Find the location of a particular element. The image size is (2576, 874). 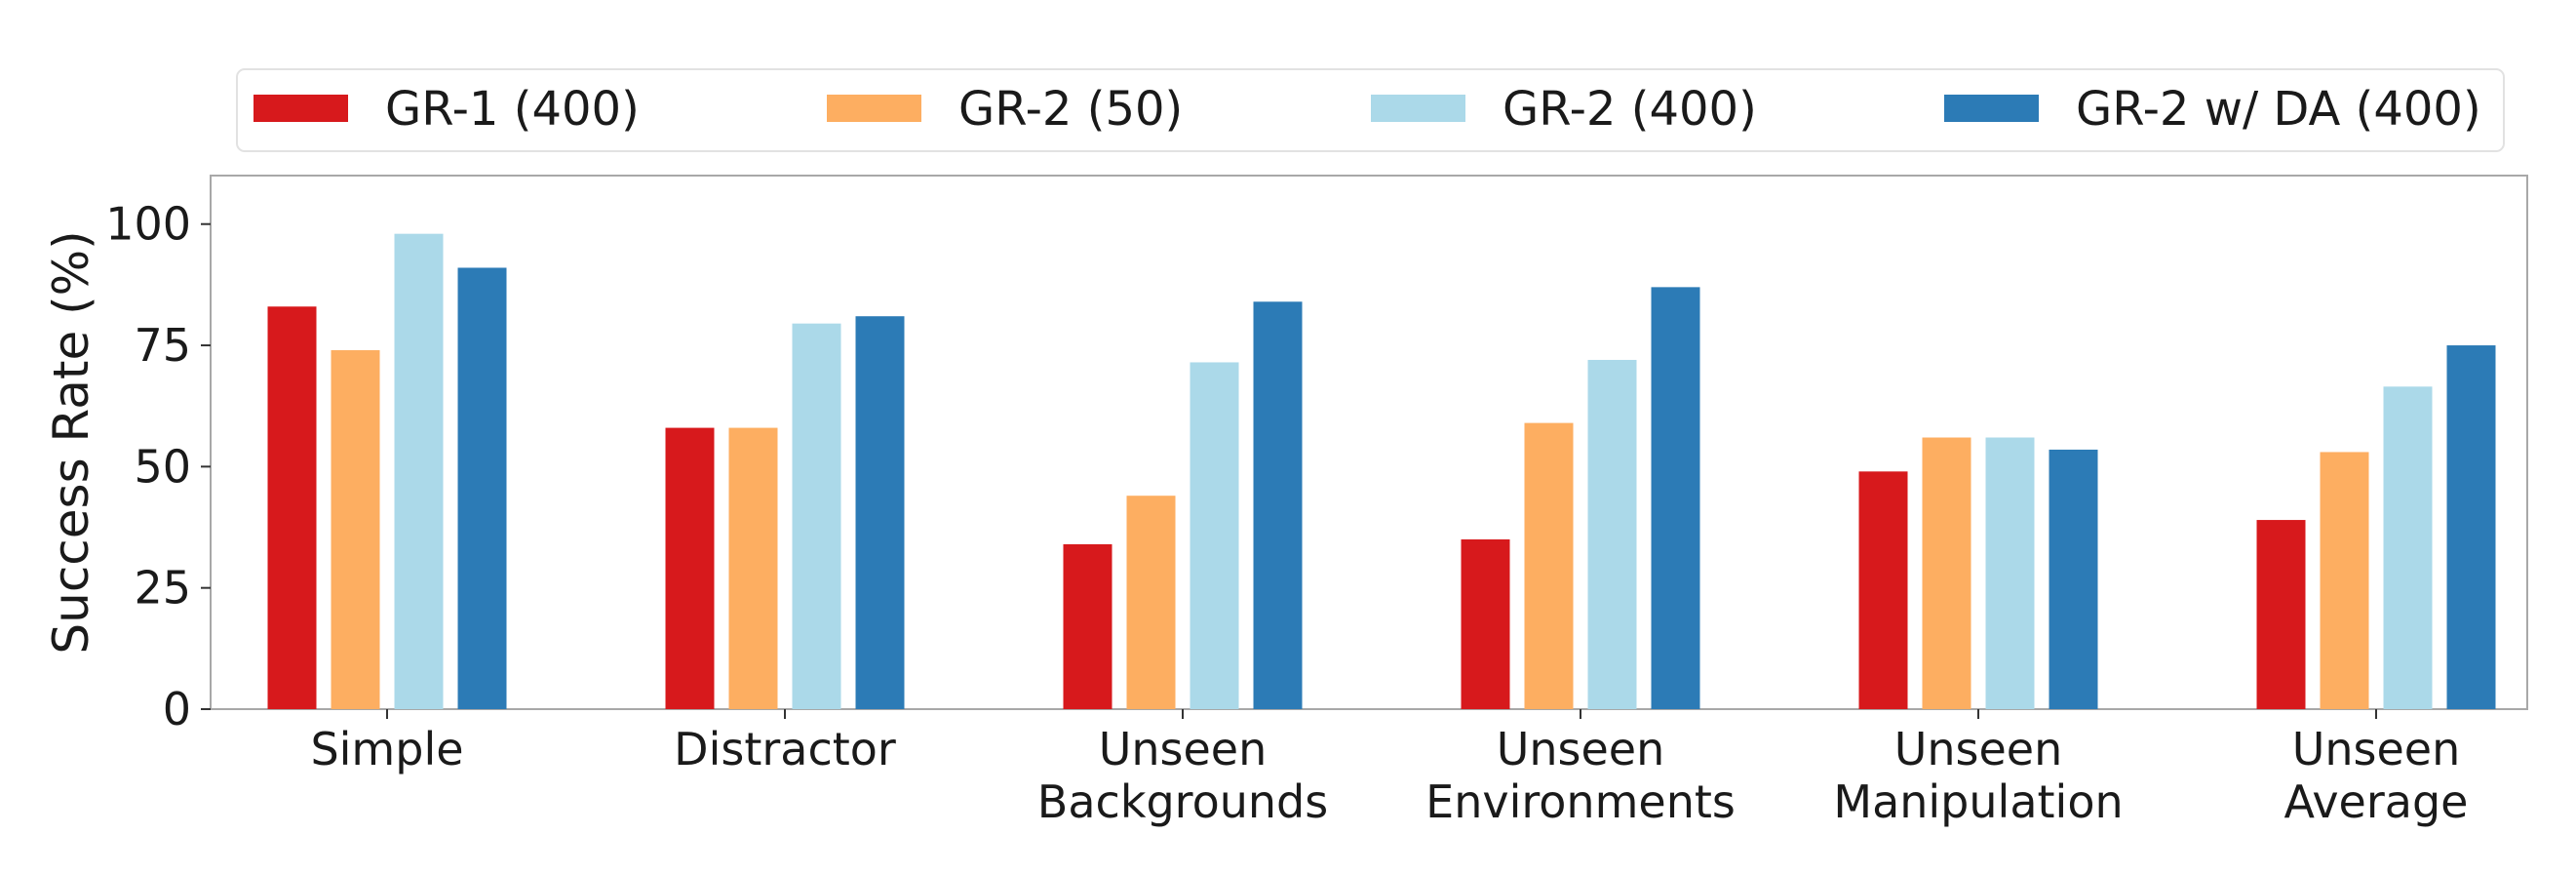

bar-gr-2-400-distractor is located at coordinates (816, 516).